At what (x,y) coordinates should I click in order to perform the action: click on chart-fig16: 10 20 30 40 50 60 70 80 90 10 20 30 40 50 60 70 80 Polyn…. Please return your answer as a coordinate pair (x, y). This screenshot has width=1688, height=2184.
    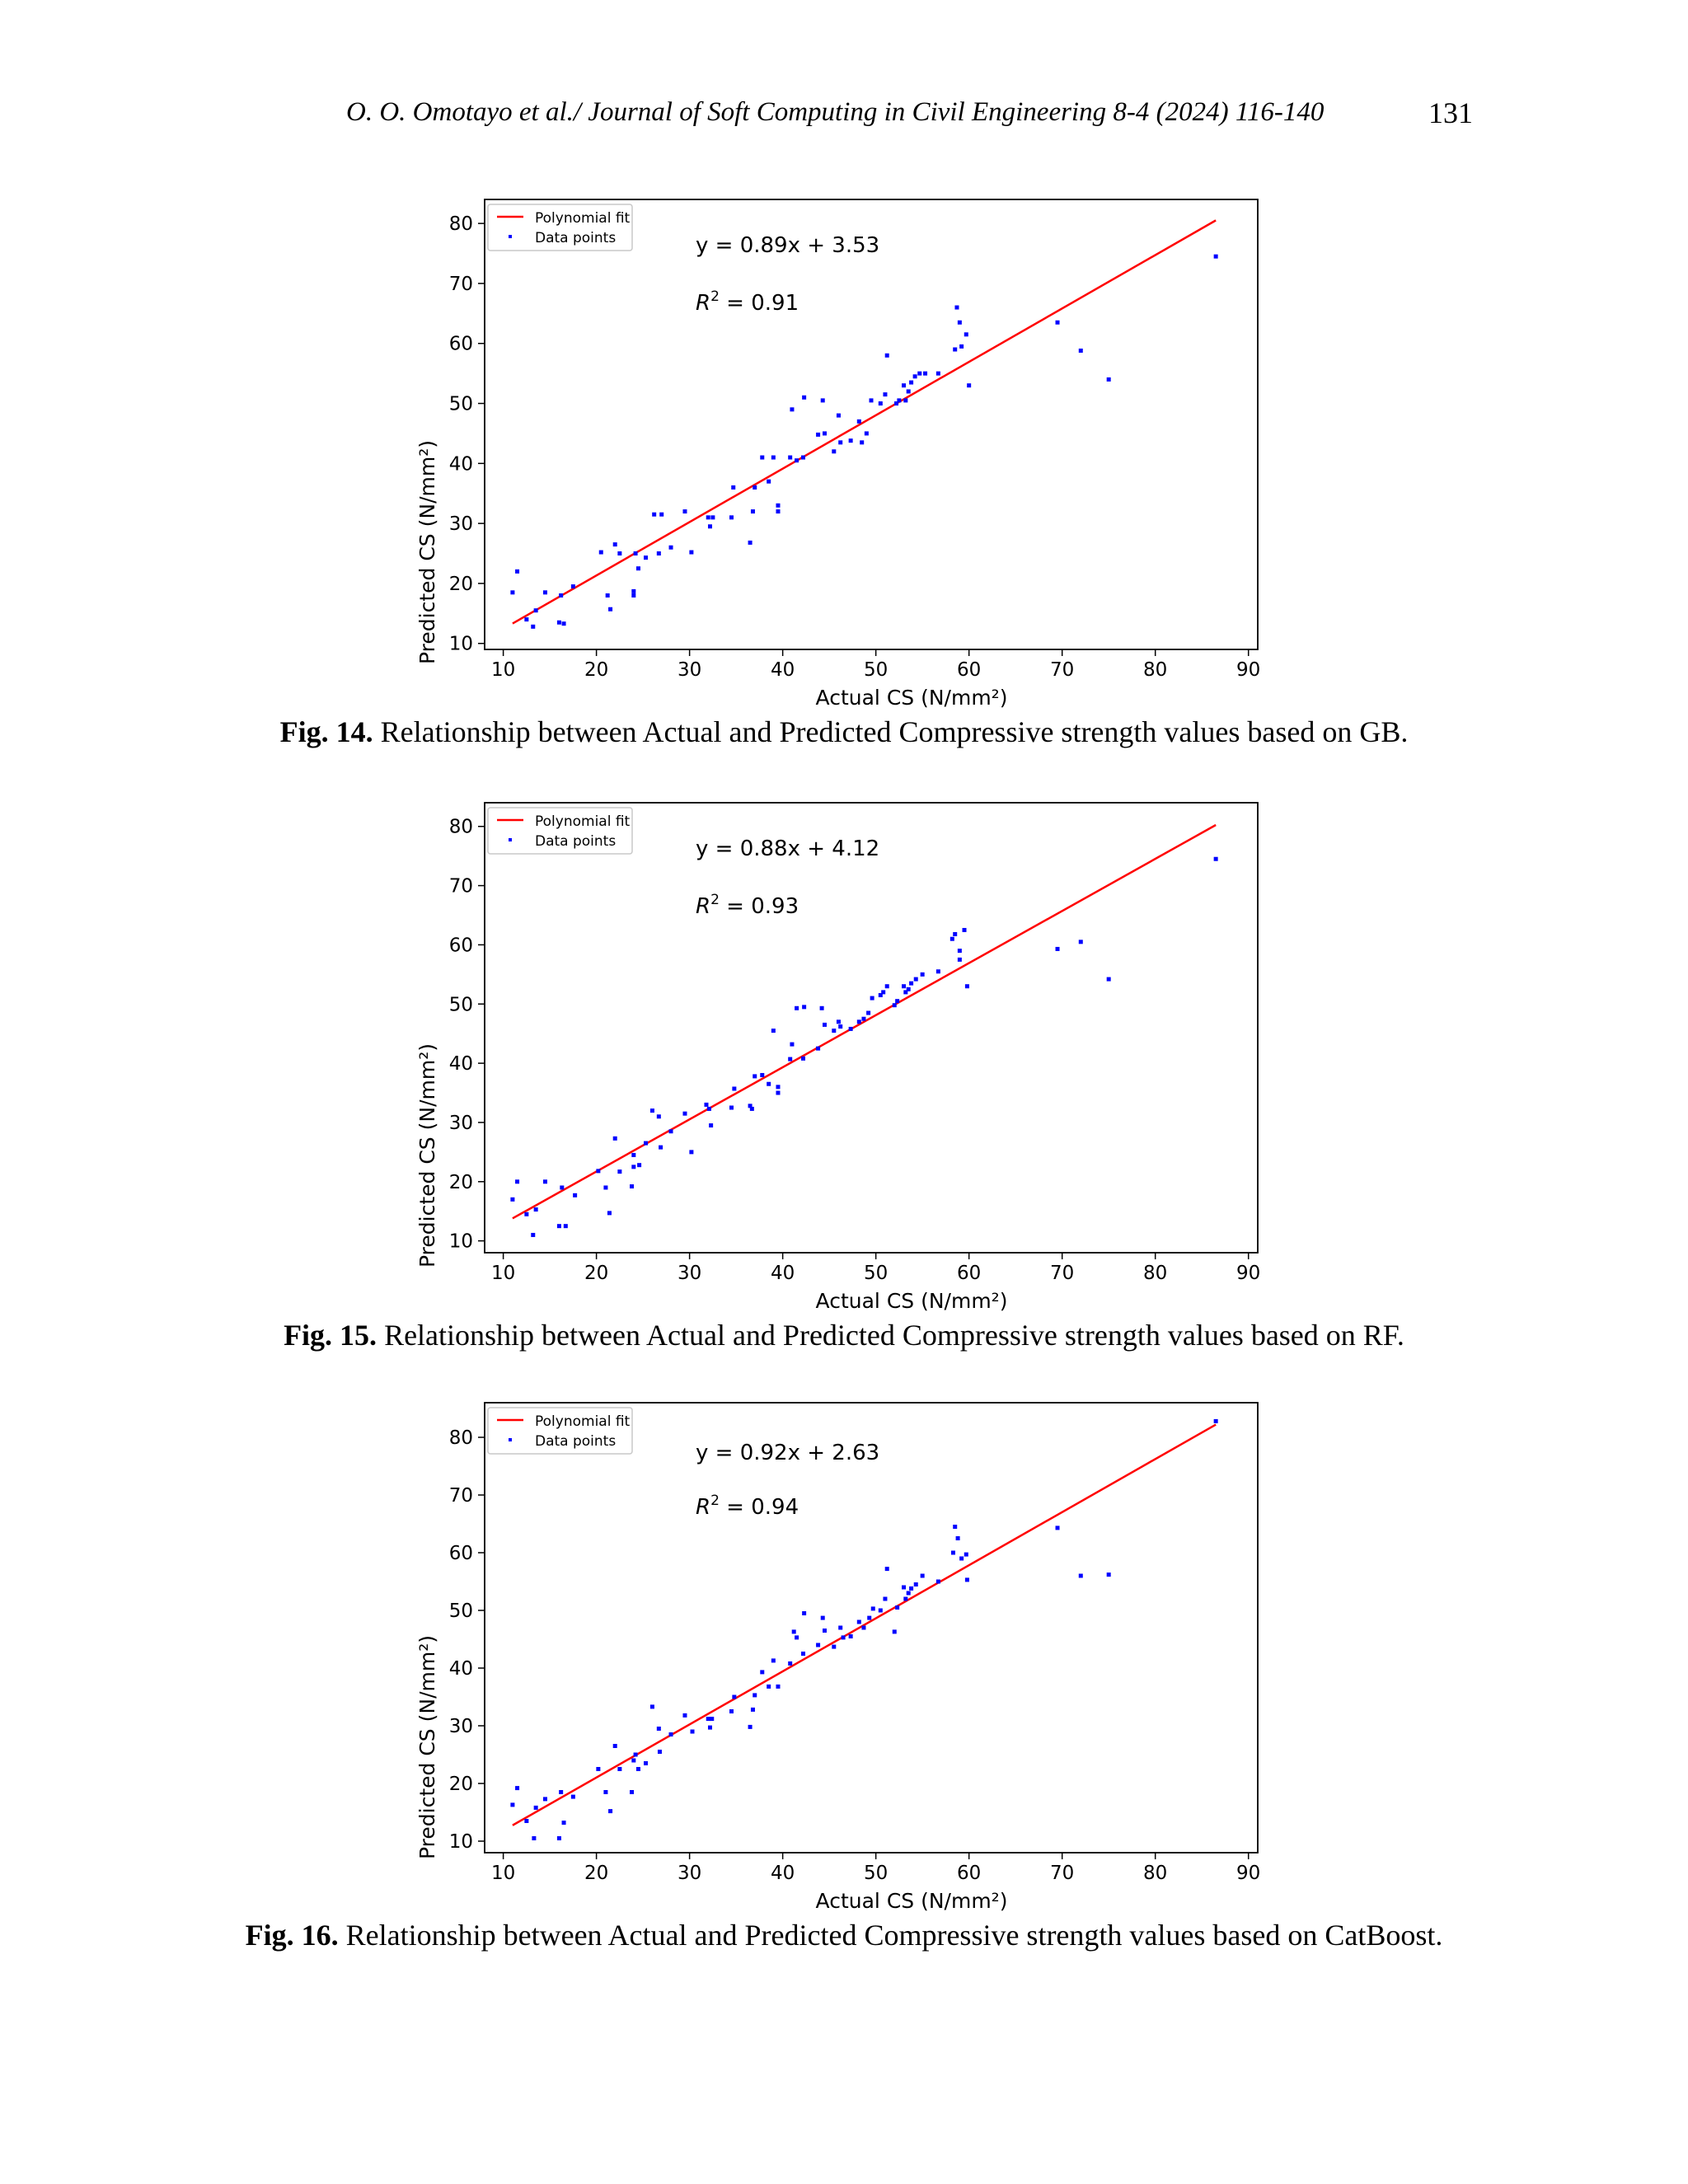
    Looking at the image, I should click on (838, 1657).